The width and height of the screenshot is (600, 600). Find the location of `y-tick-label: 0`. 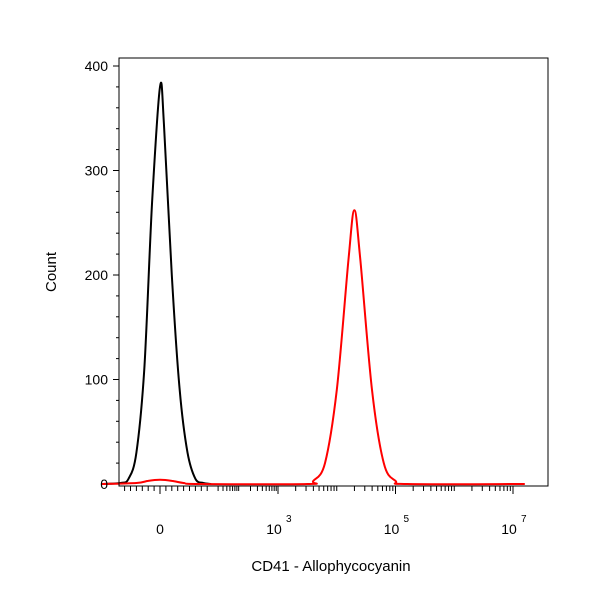

y-tick-label: 0 is located at coordinates (104, 484).